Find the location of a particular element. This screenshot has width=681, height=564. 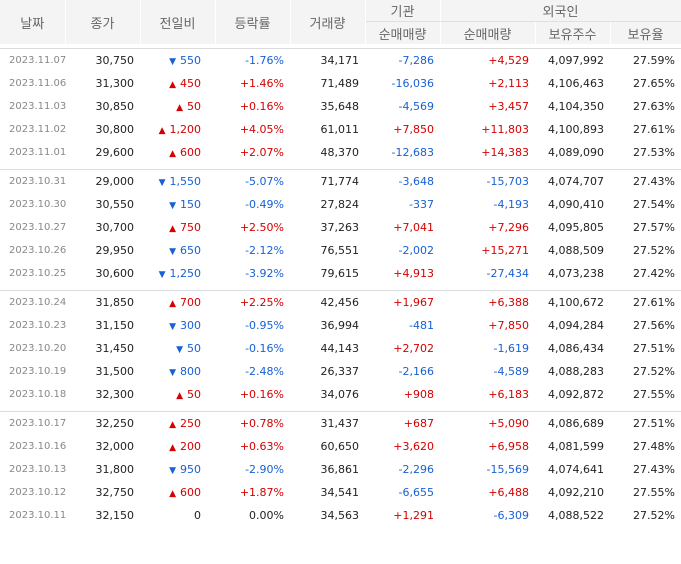

change-text: 650 is located at coordinates (190, 250).